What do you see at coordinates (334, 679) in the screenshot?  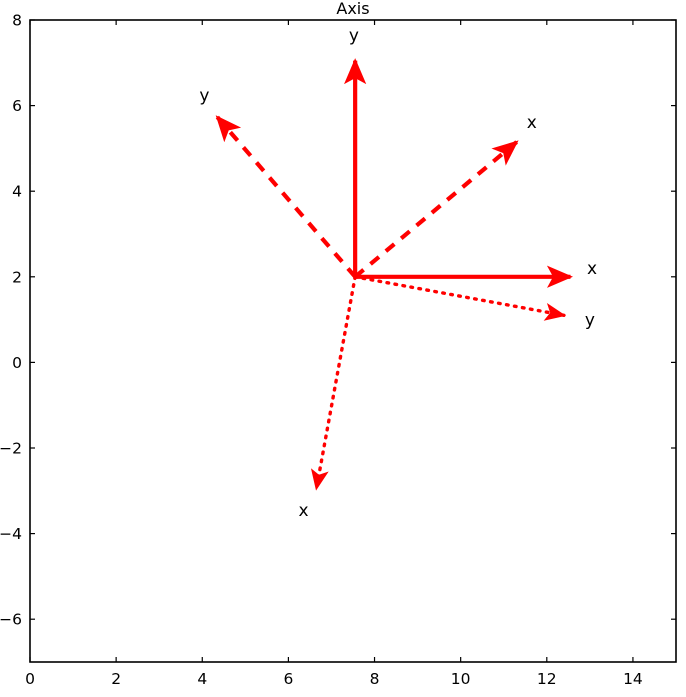 I see `x-axis-tick-labels: 0 2 4 6 8 10 12 14` at bounding box center [334, 679].